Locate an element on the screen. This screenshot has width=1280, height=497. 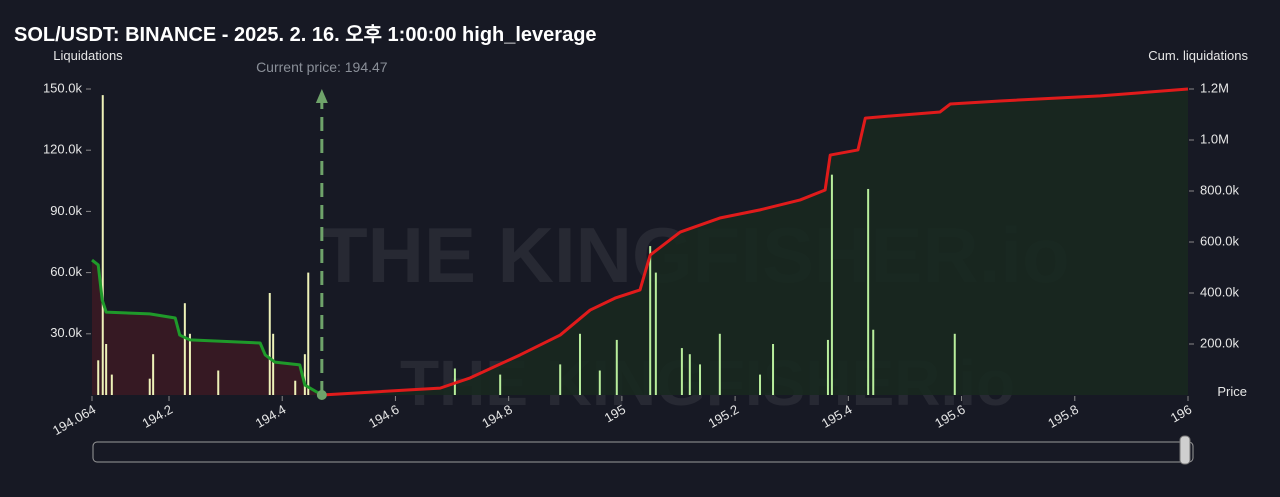
x-axis-title: Price is located at coordinates (1232, 391).